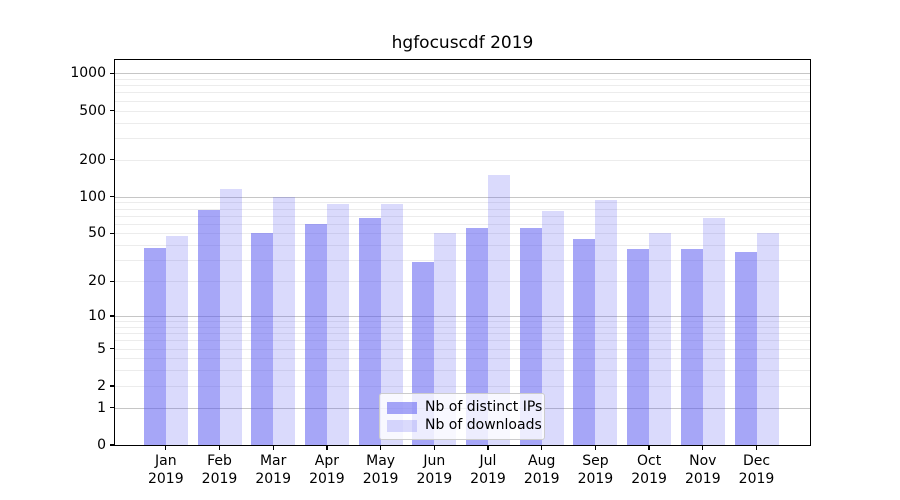 This screenshot has height=500, width=900. I want to click on bar-downloads-jan, so click(176, 340).